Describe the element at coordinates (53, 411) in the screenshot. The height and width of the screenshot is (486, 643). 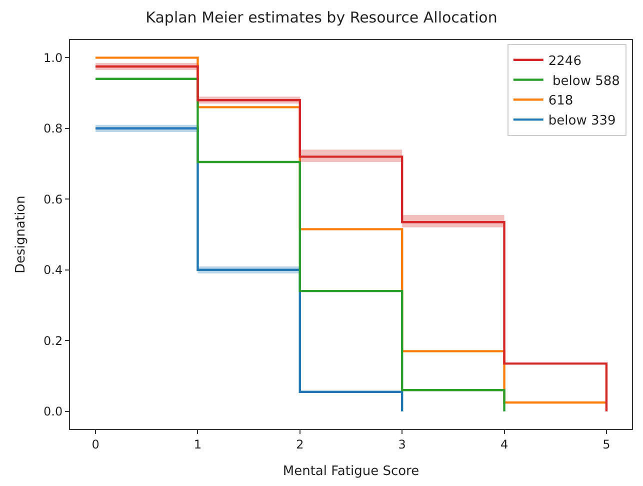
I see `y-tick-label: 0.0` at that location.